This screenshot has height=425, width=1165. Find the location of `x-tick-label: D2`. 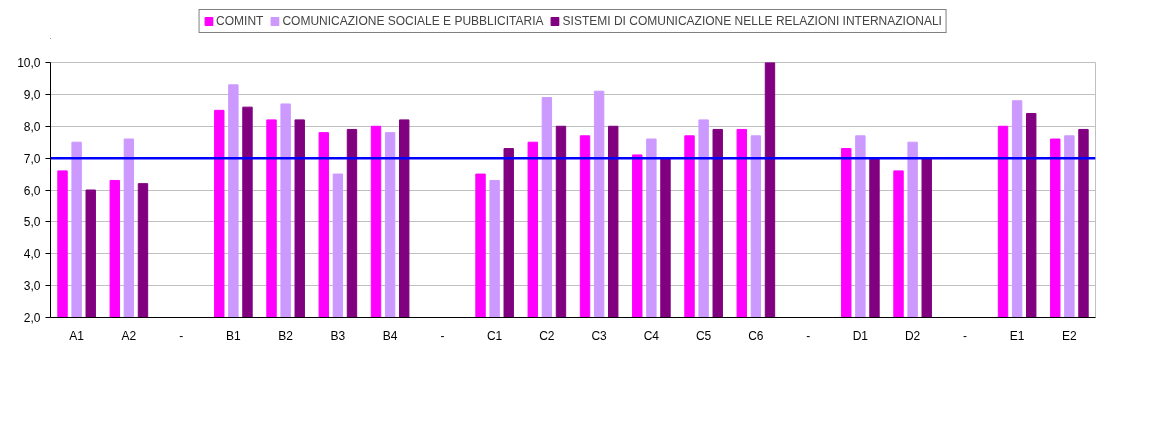

x-tick-label: D2 is located at coordinates (912, 335).